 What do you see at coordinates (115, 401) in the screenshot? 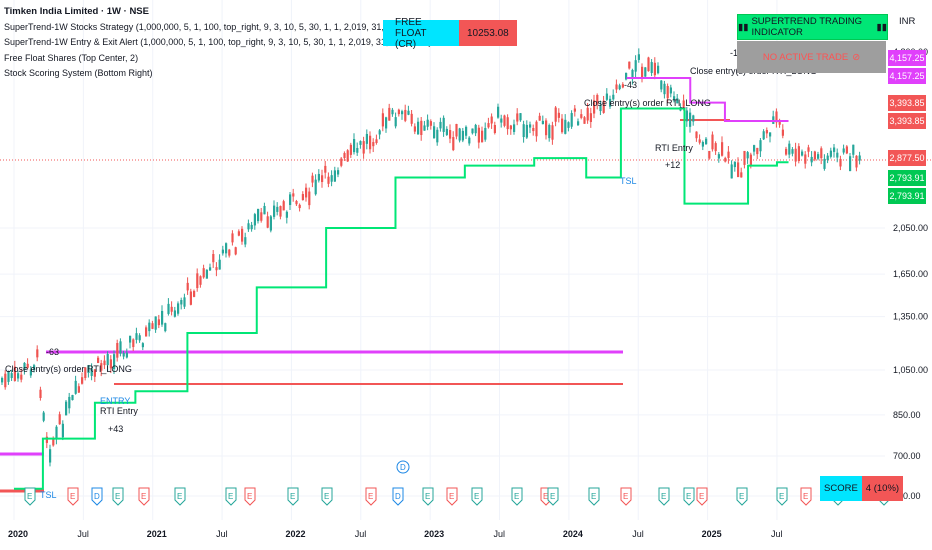
I see `entry-annotation: ENTRY` at bounding box center [115, 401].